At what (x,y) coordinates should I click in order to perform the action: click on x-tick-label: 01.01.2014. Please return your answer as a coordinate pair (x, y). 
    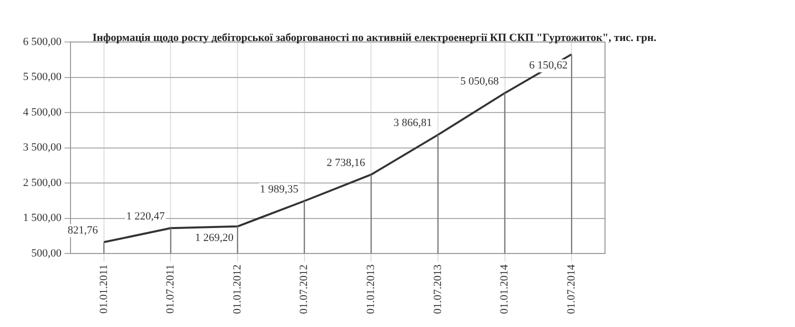
    Looking at the image, I should click on (504, 289).